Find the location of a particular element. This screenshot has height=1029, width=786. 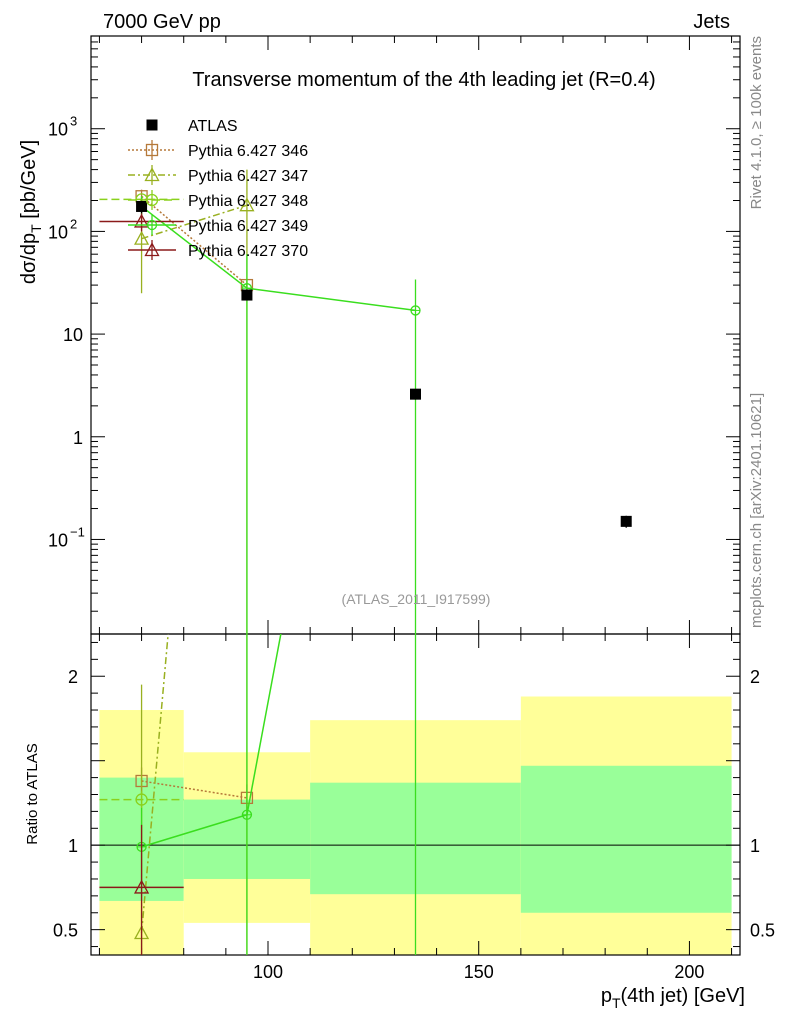

x-axis-label: pT(4th jet) [GeV] is located at coordinates (673, 998).